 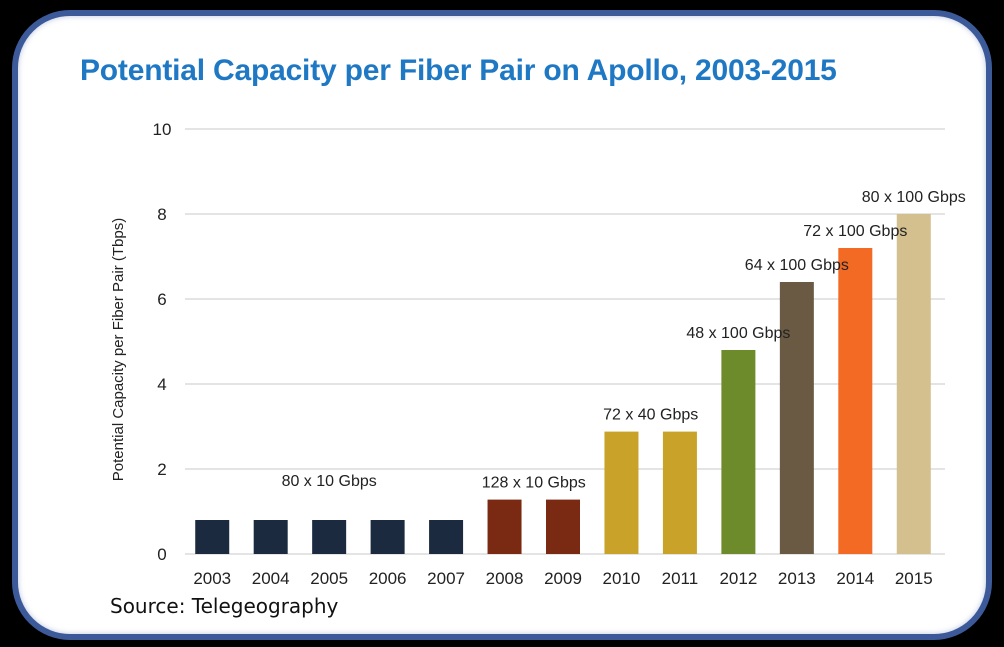 What do you see at coordinates (446, 537) in the screenshot?
I see `bar-2007` at bounding box center [446, 537].